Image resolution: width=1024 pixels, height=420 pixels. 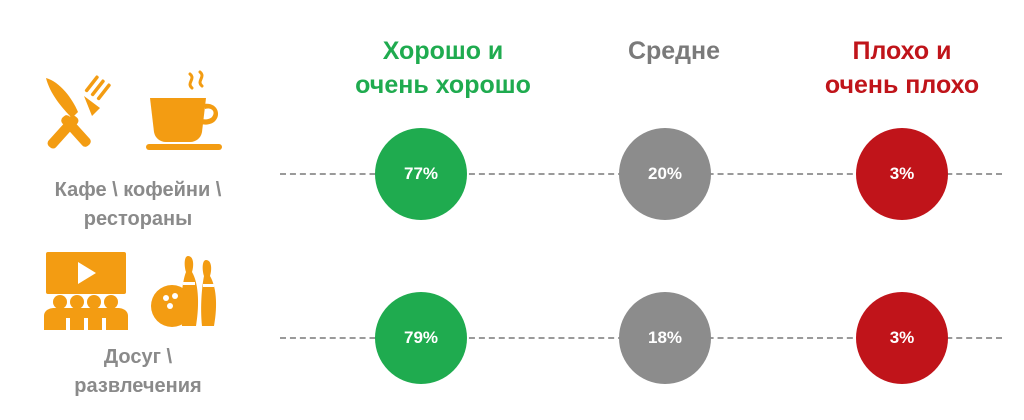 I want to click on row-label-cafe-line-1: Кафе \ кофейни \, so click(x=138, y=190).